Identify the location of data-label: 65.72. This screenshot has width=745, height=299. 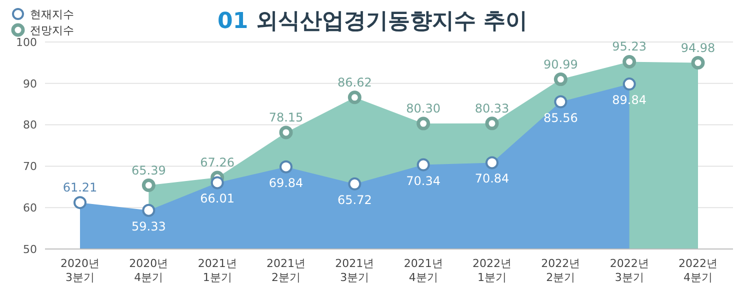
(354, 199).